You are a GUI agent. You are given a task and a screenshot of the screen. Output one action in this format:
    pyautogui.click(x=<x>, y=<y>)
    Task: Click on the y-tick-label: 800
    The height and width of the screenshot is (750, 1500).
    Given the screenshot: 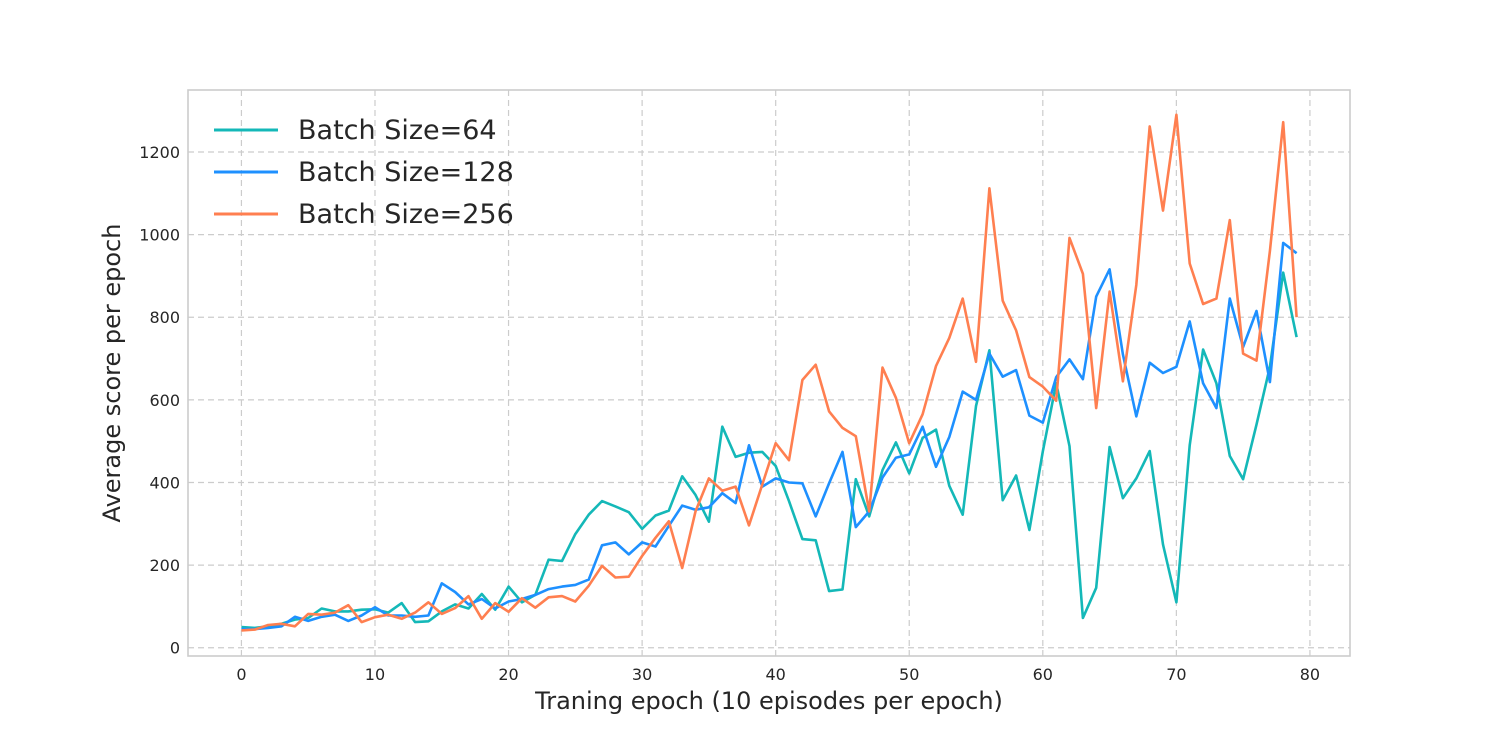 What is the action you would take?
    pyautogui.click(x=164, y=317)
    